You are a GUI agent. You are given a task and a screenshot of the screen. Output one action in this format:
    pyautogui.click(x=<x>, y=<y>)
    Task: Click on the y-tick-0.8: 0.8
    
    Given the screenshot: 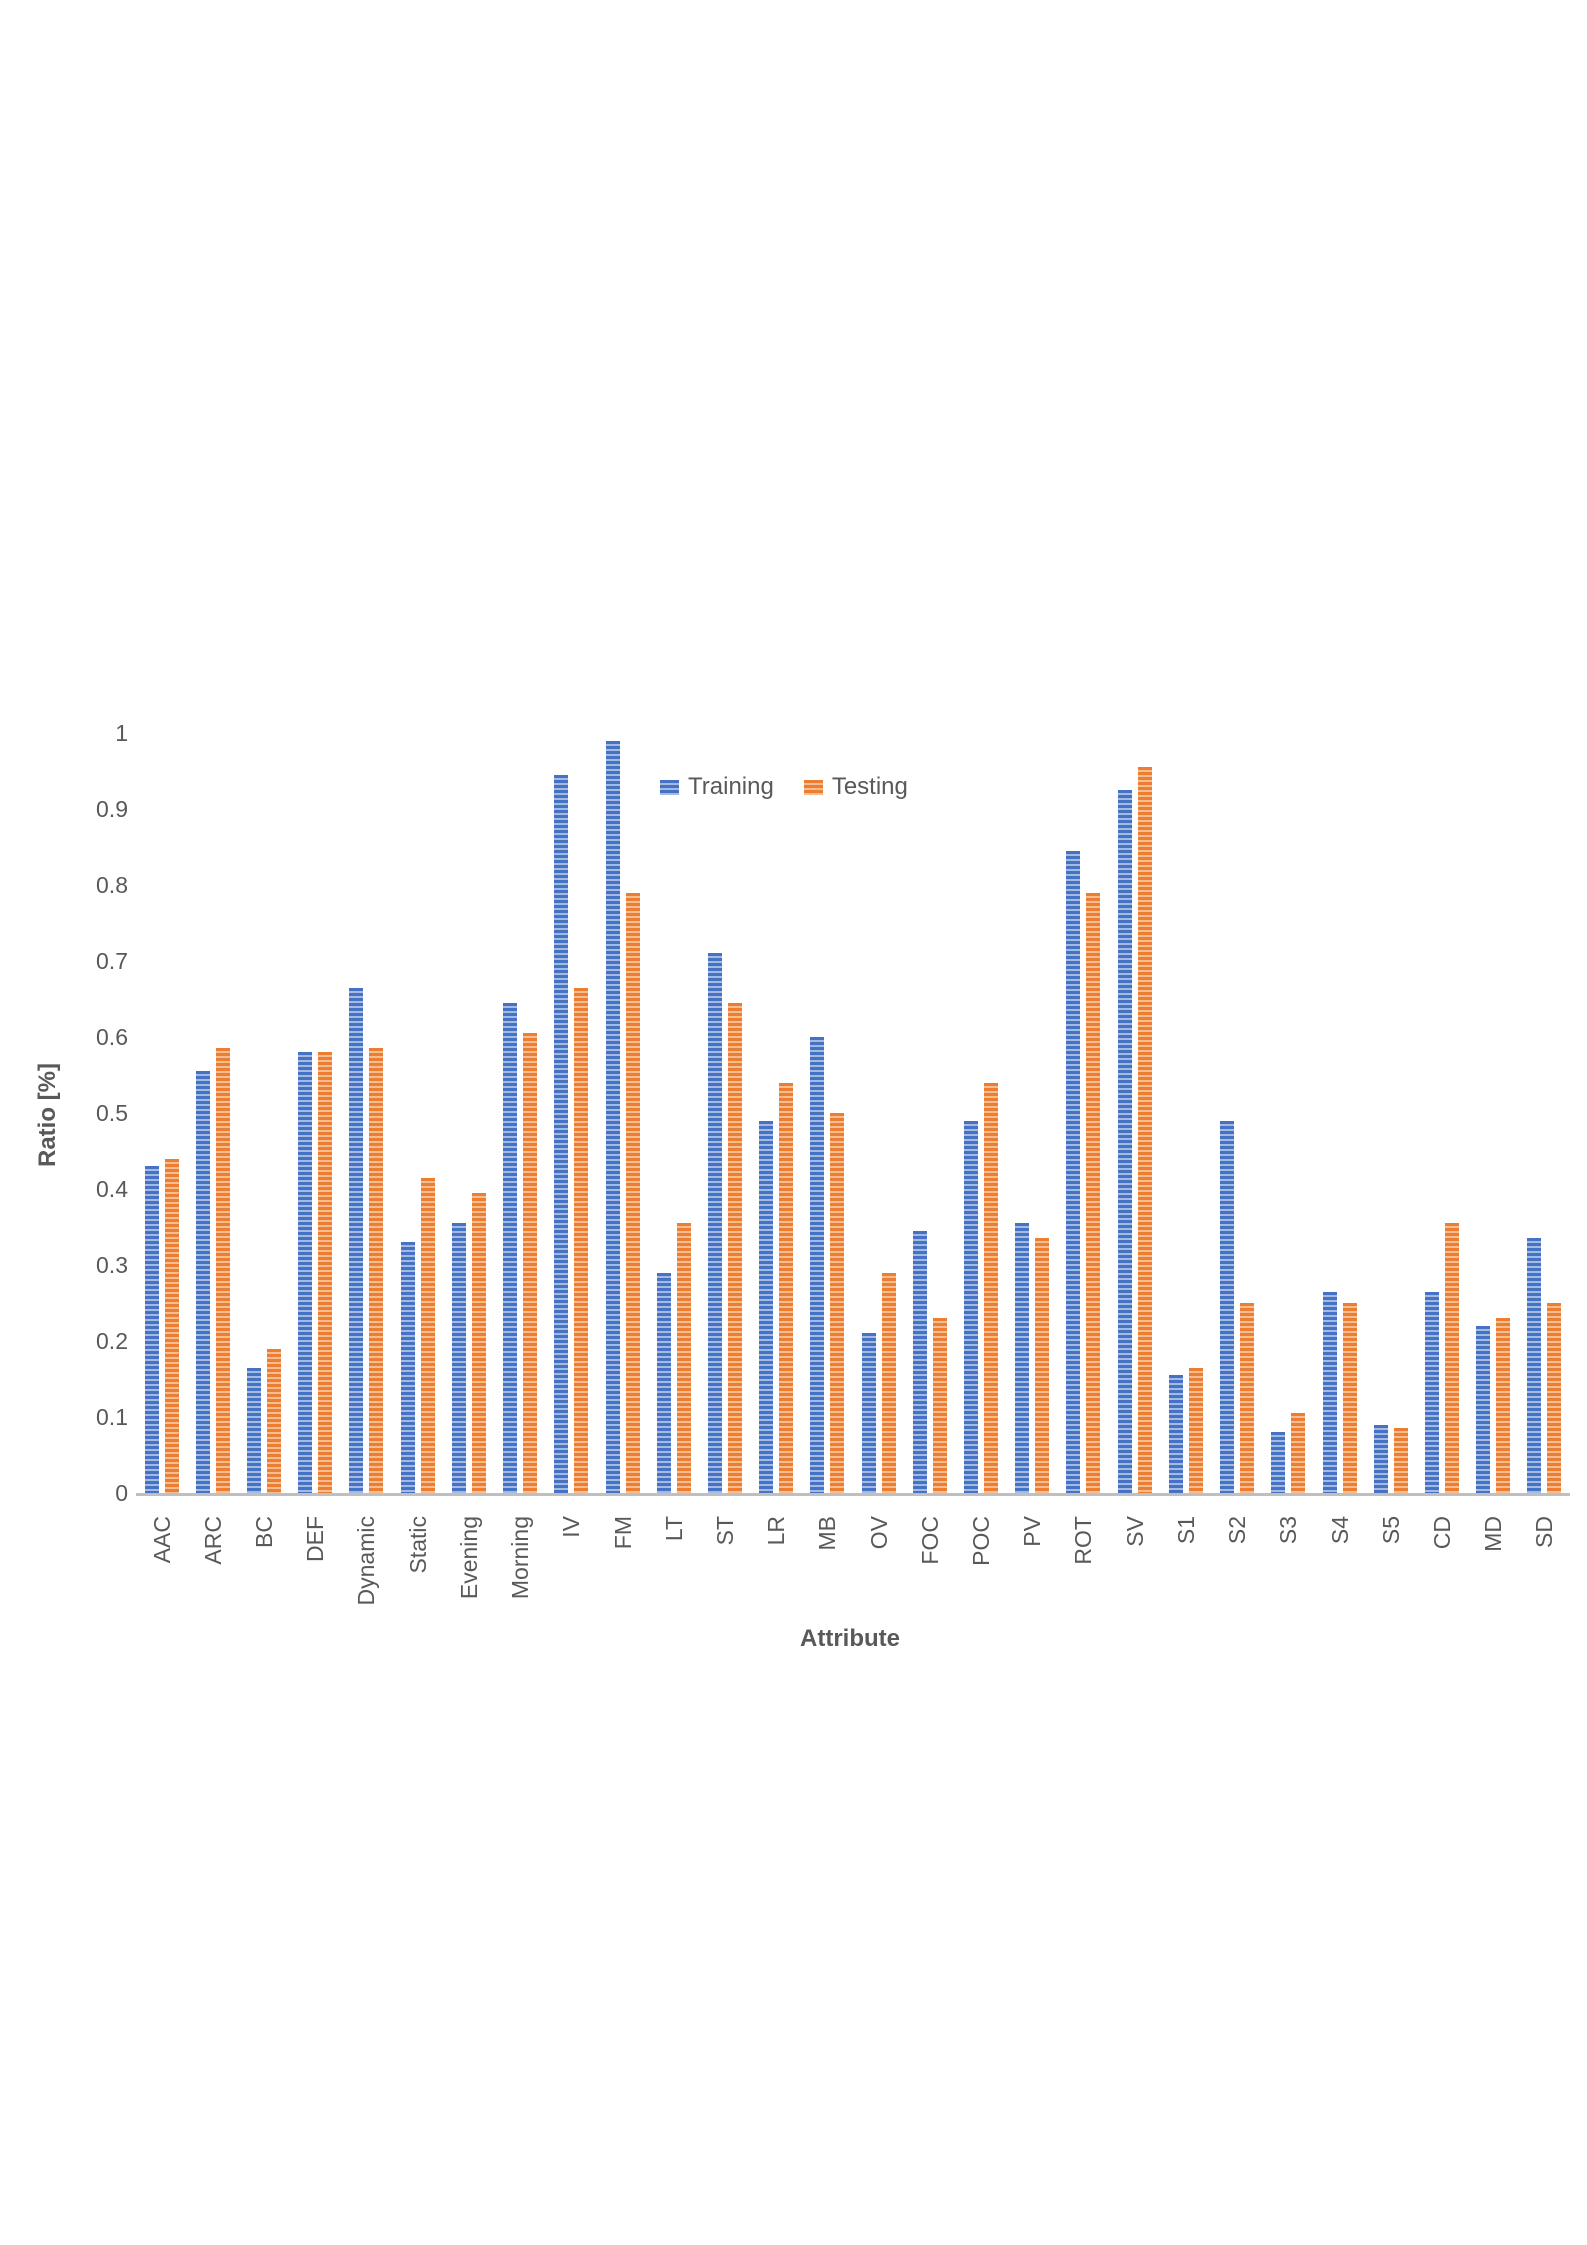 What is the action you would take?
    pyautogui.click(x=112, y=885)
    